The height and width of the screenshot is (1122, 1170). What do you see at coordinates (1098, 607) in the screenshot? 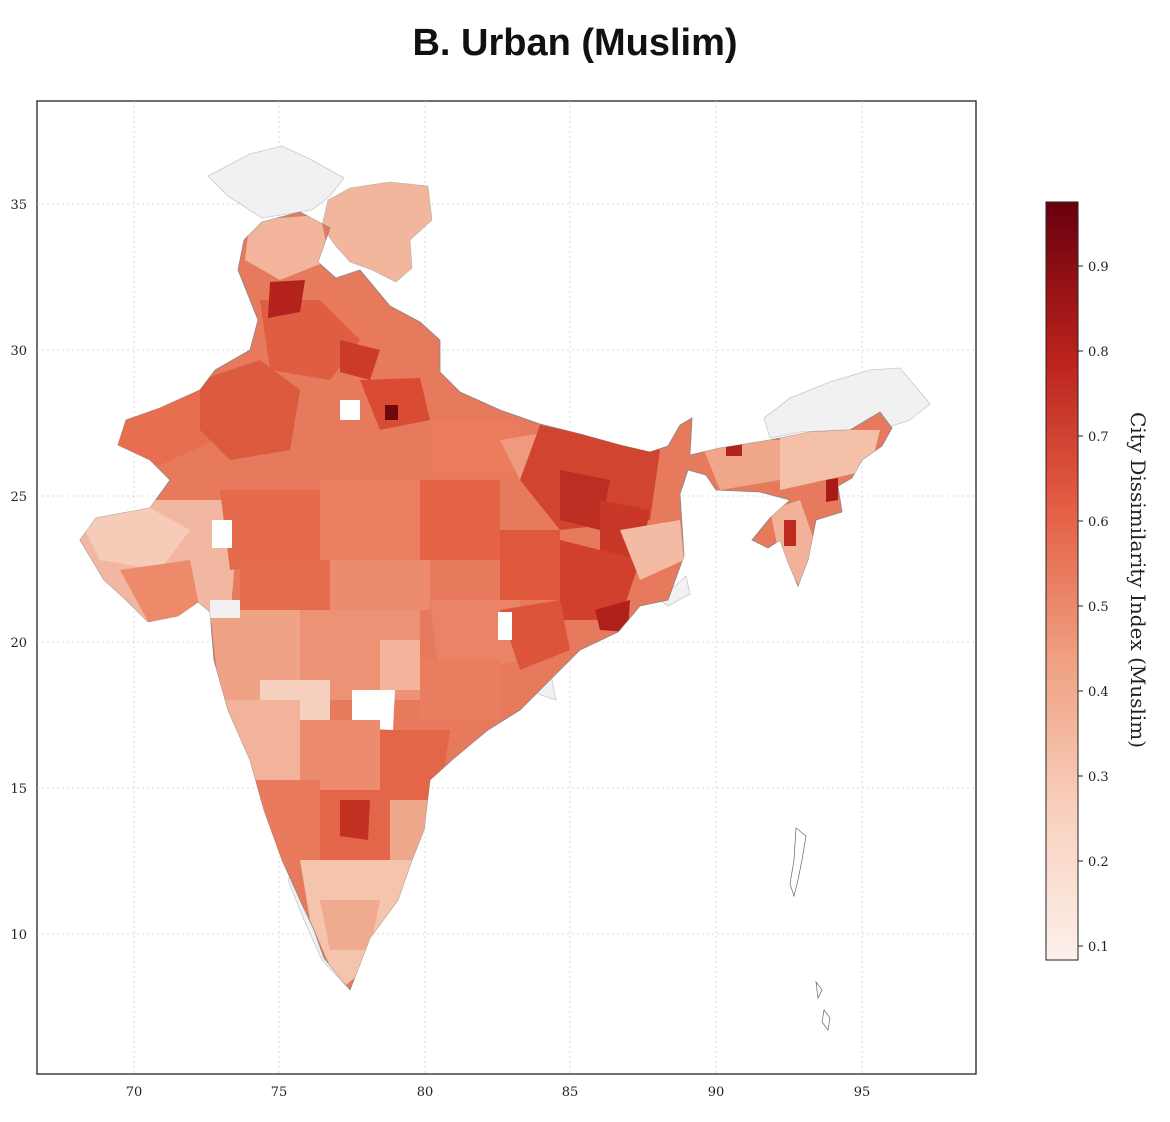
I see `colorbar-tick-label: 0.5` at bounding box center [1098, 607].